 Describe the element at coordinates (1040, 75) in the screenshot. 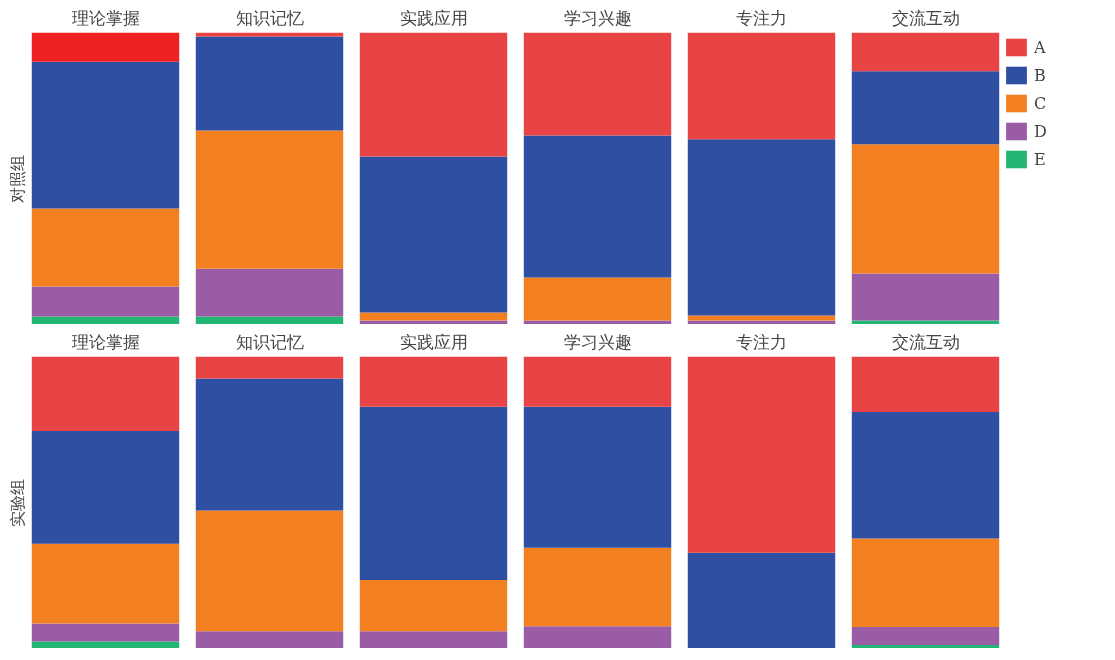

I see `legend-label: B` at that location.